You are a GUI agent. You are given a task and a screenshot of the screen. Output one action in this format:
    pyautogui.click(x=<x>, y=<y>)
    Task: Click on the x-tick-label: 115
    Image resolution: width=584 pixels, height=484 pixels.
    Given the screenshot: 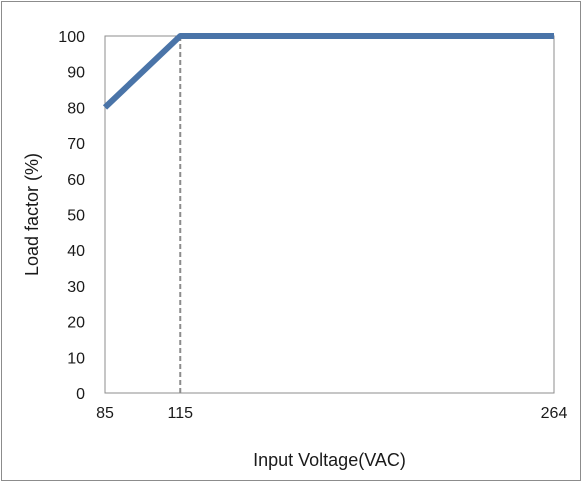 What is the action you would take?
    pyautogui.click(x=180, y=413)
    